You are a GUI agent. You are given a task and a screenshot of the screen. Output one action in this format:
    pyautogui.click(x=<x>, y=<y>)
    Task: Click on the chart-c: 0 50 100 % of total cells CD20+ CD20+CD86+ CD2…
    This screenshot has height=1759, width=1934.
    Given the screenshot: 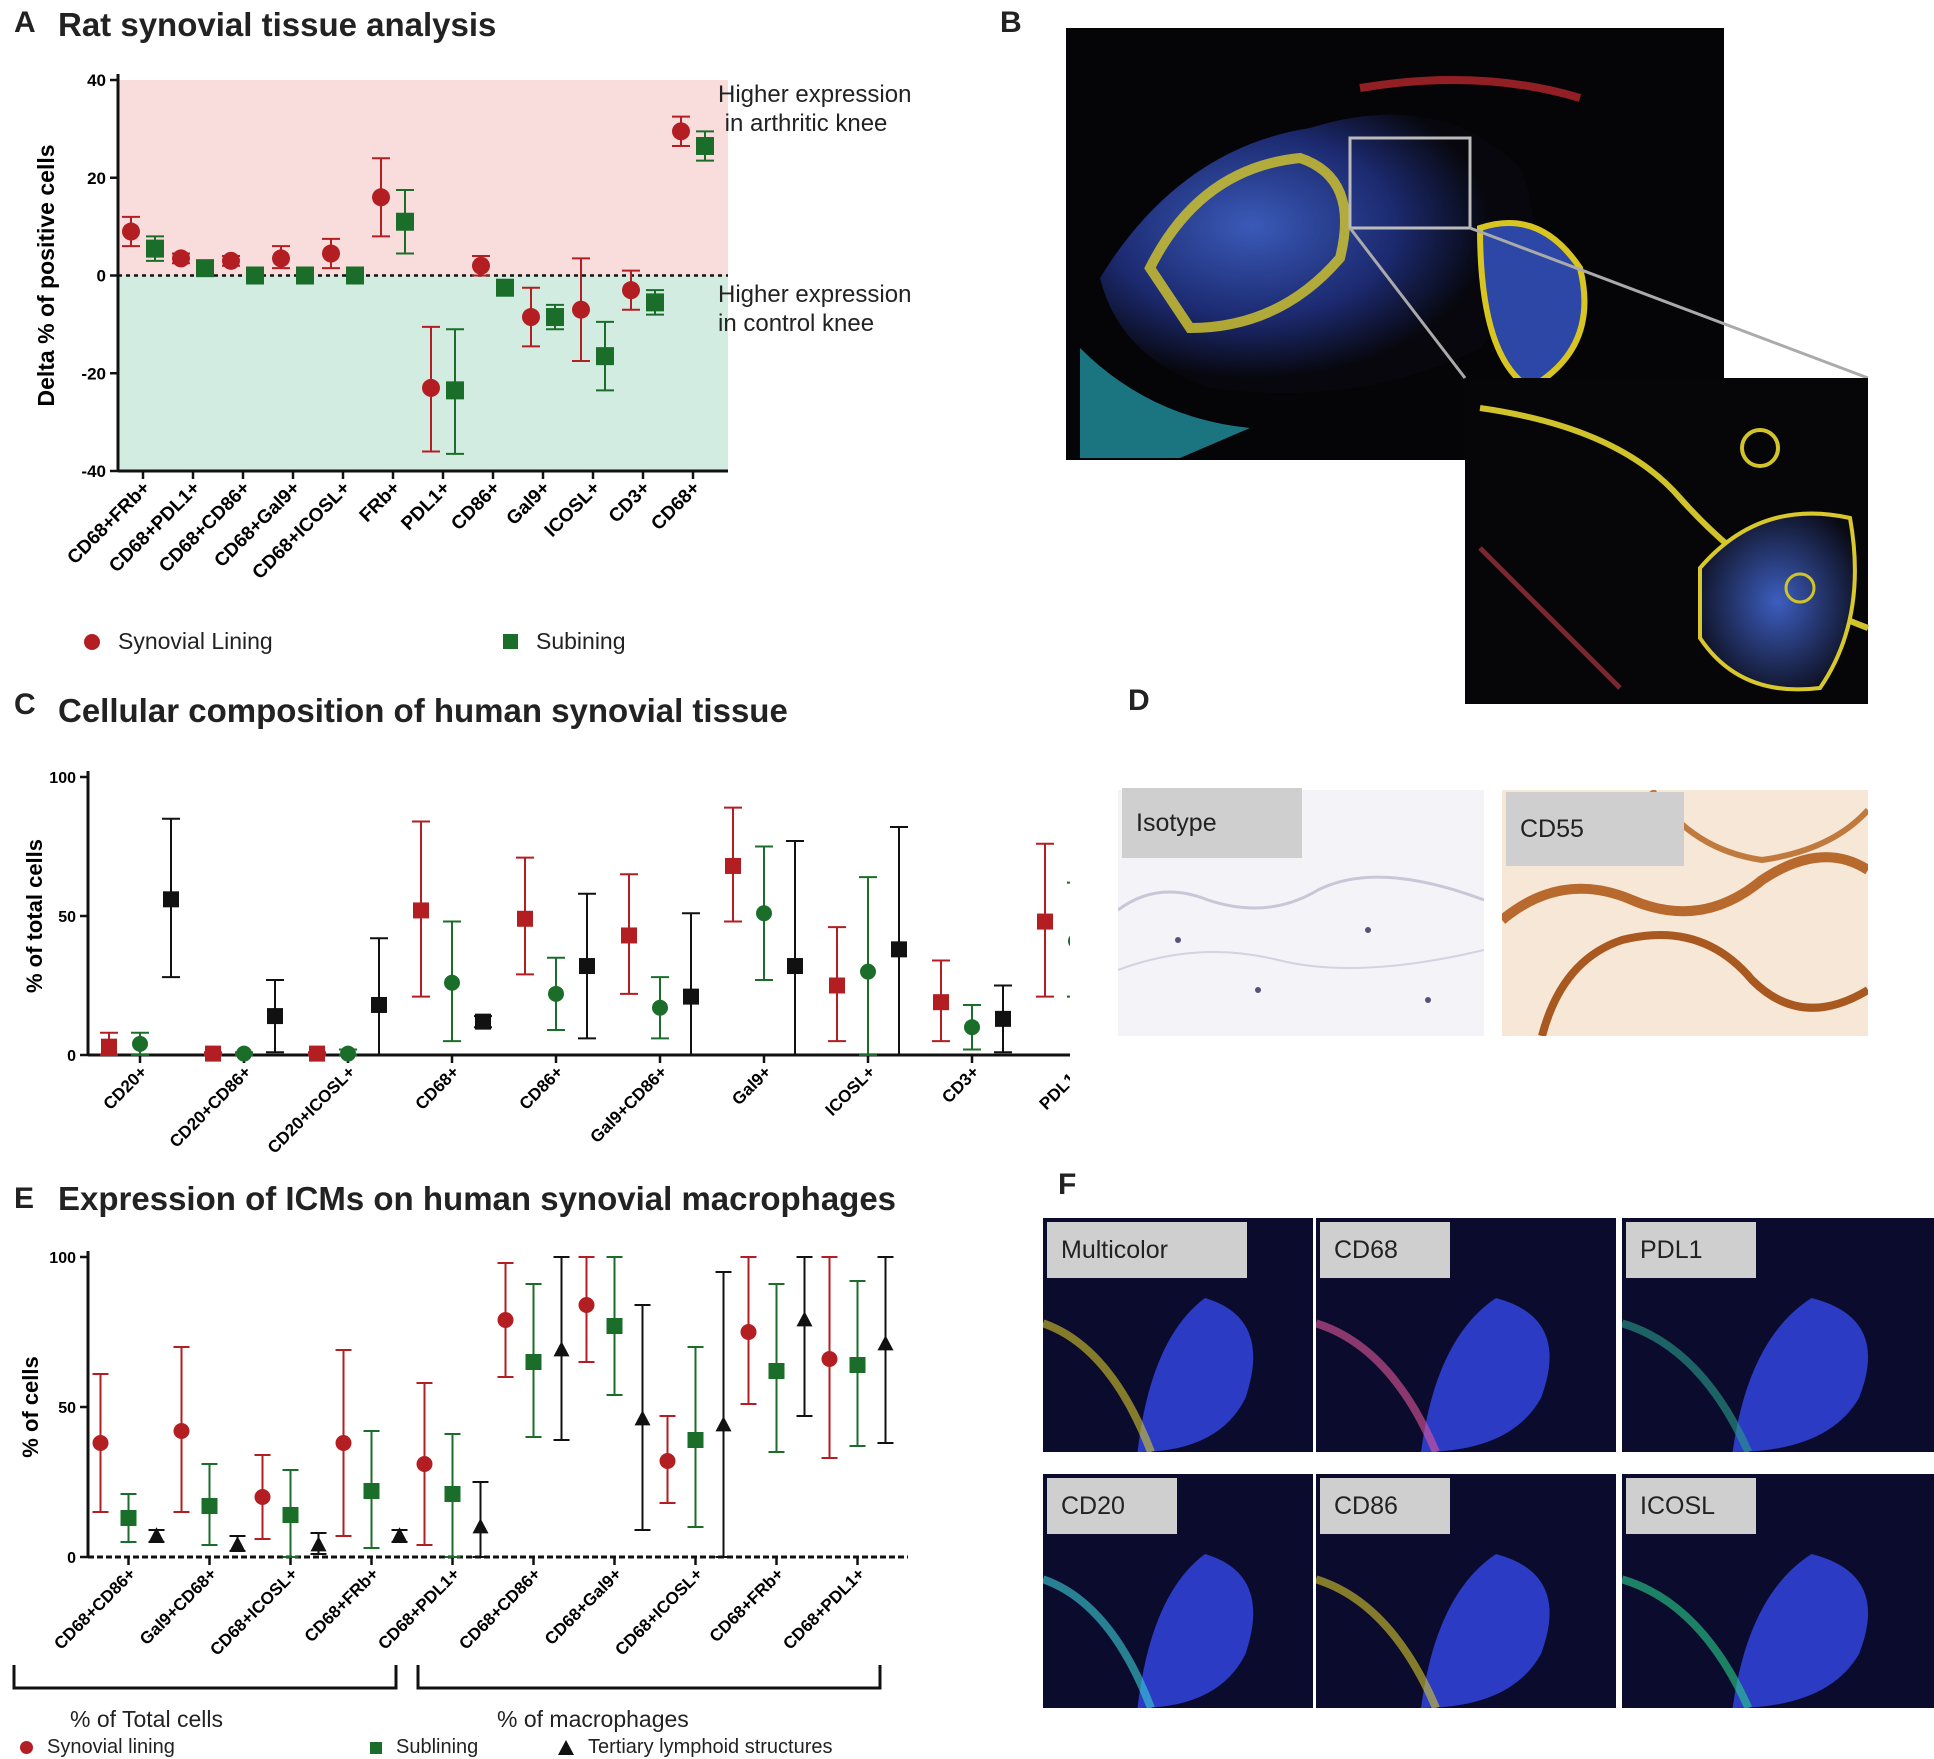 What is the action you would take?
    pyautogui.click(x=546, y=963)
    